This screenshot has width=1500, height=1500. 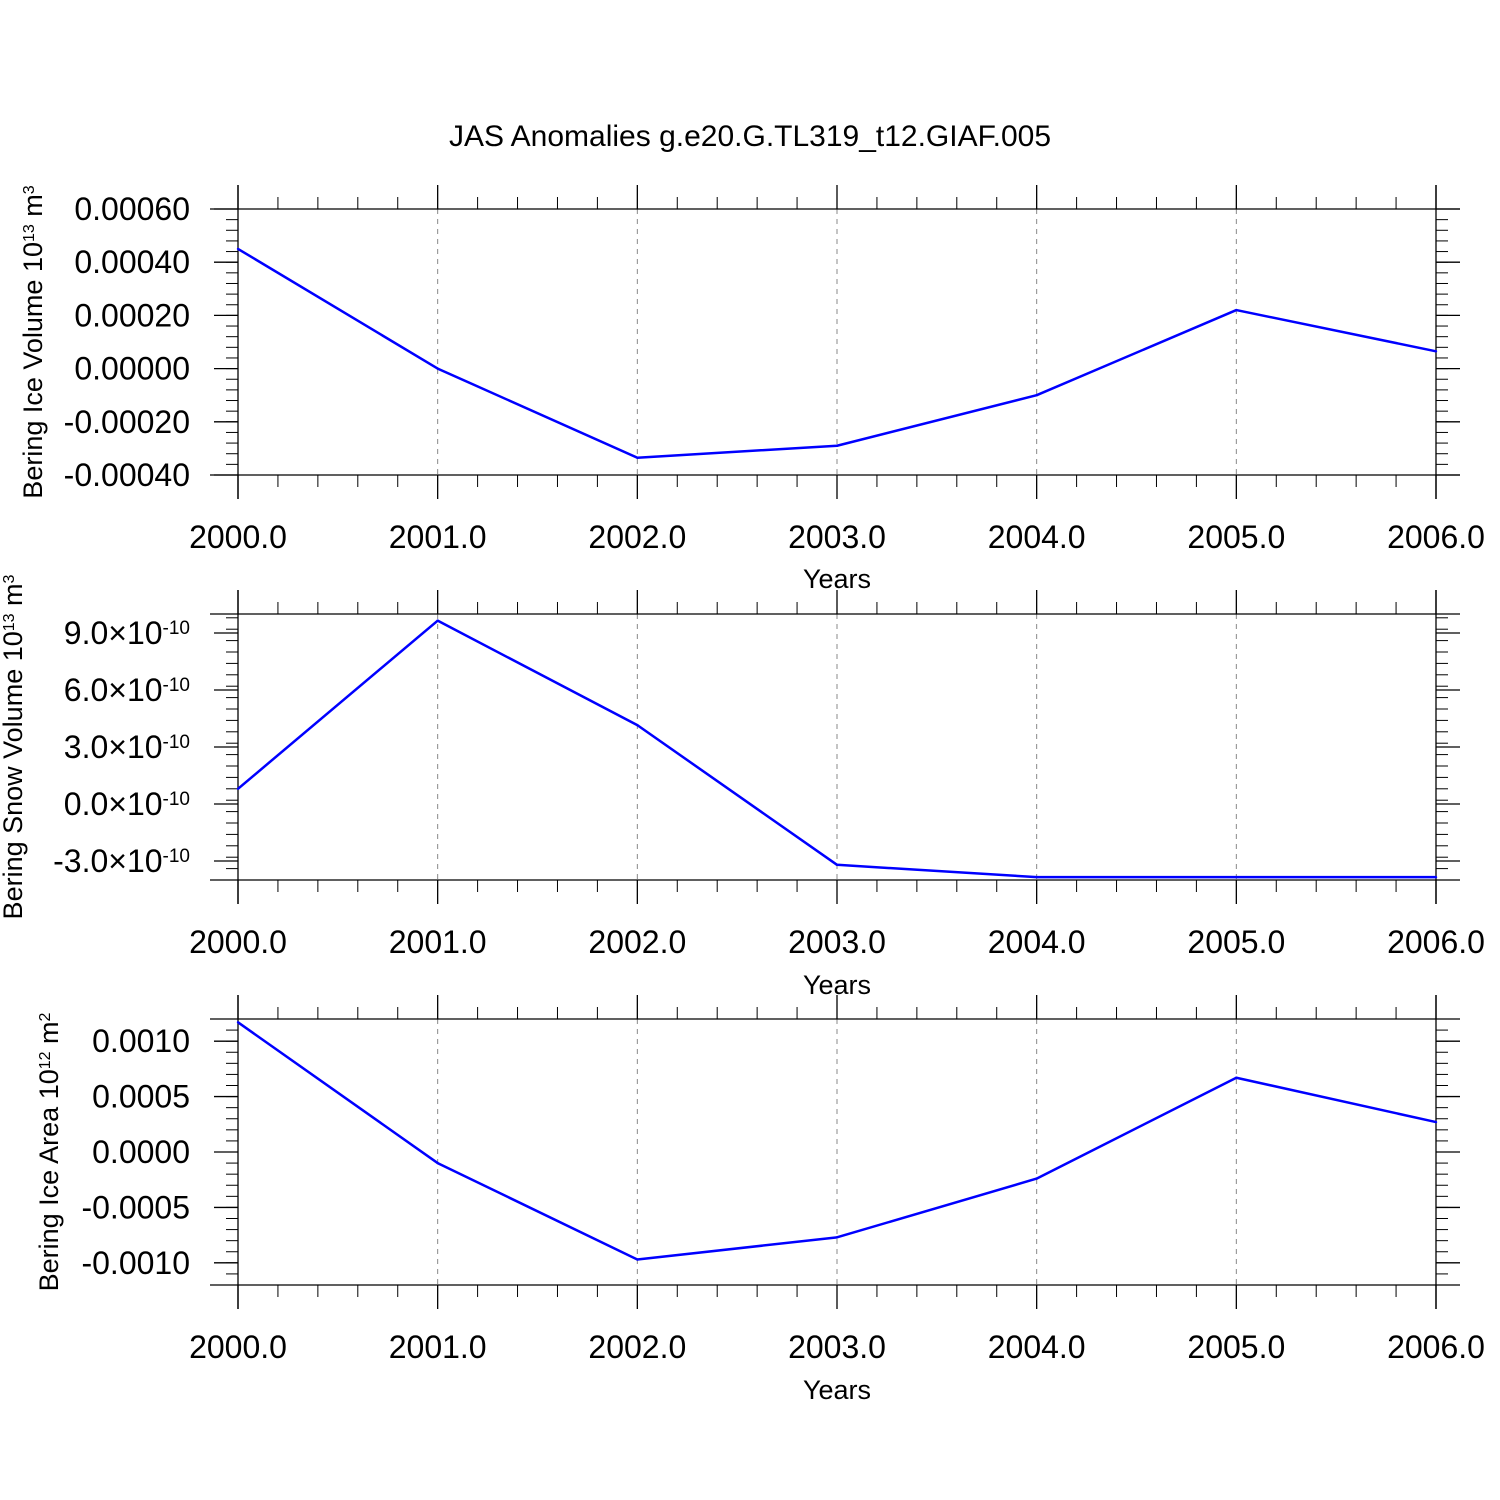 I want to click on y-tick-label: 6.0×10⁻¹⁰, so click(x=127, y=690).